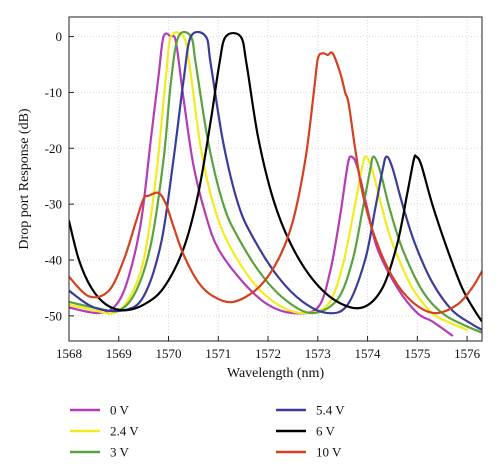 This screenshot has width=500, height=474. What do you see at coordinates (120, 410) in the screenshot?
I see `legend-label: 0 V` at bounding box center [120, 410].